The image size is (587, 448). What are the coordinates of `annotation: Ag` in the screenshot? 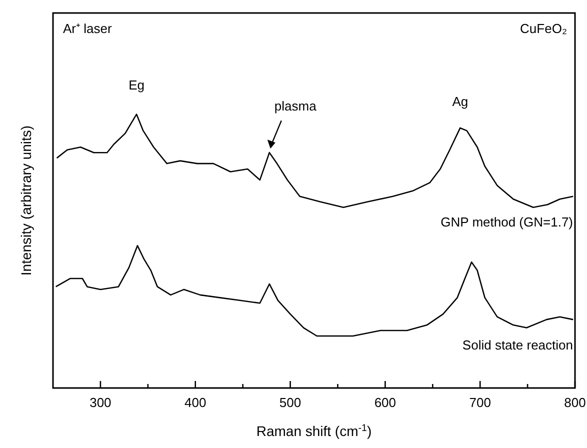 It's located at (460, 101).